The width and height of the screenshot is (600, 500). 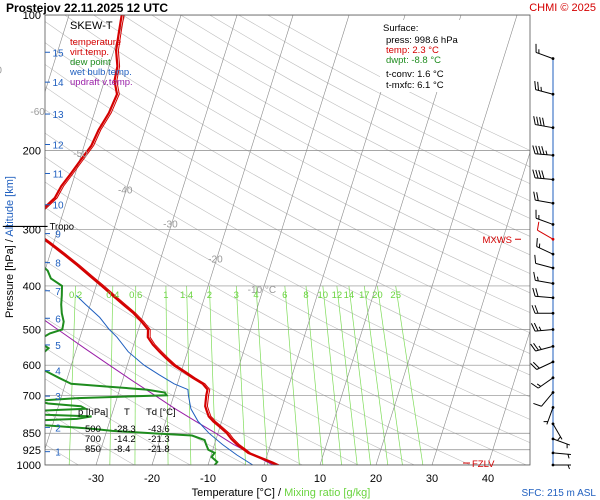 I want to click on svg-text: Pressure [hPa] / Altitude [km], so click(x=10, y=247).